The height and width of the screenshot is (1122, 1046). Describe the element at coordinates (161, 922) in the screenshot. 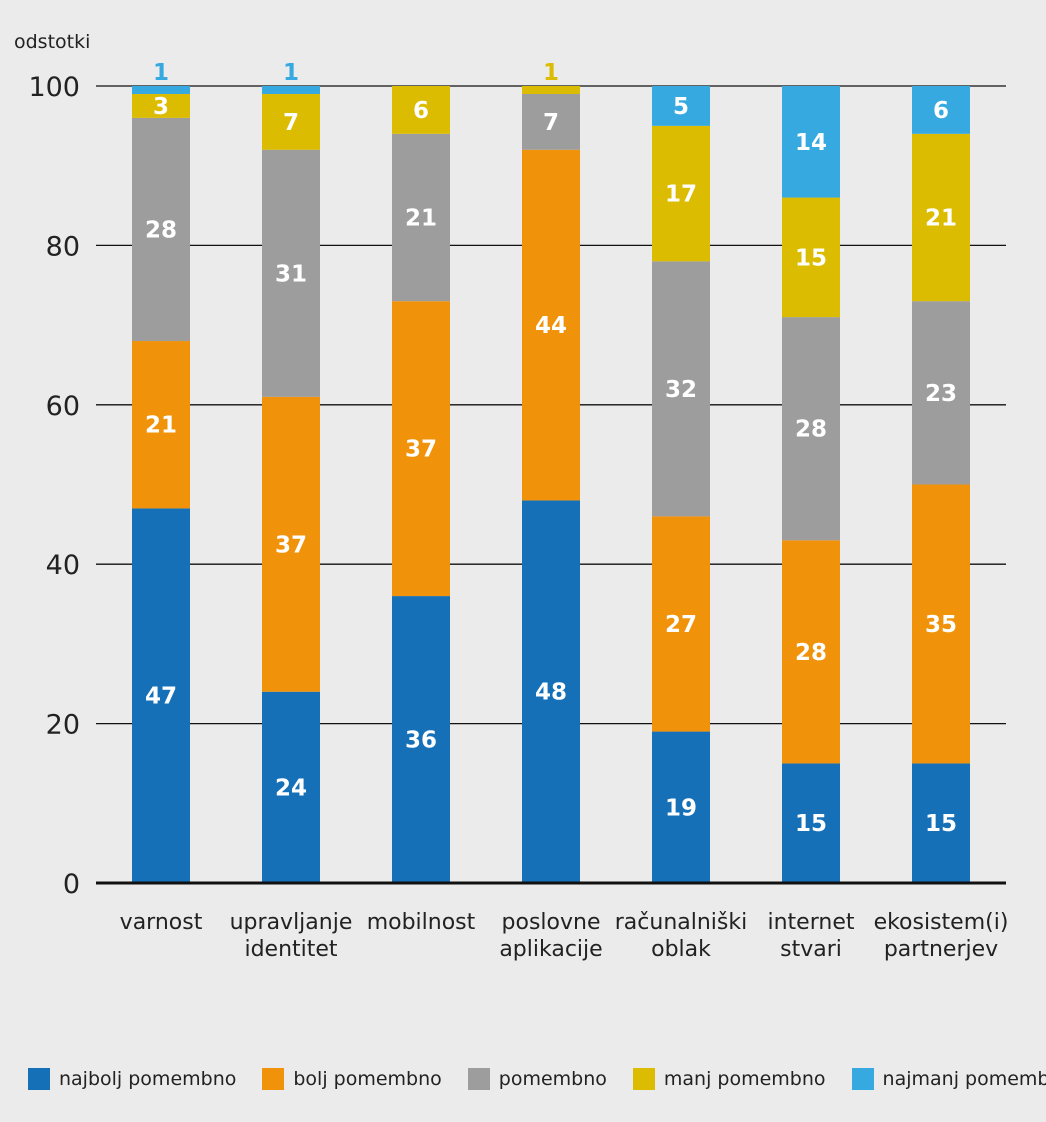

I see `category-label: varnost` at that location.